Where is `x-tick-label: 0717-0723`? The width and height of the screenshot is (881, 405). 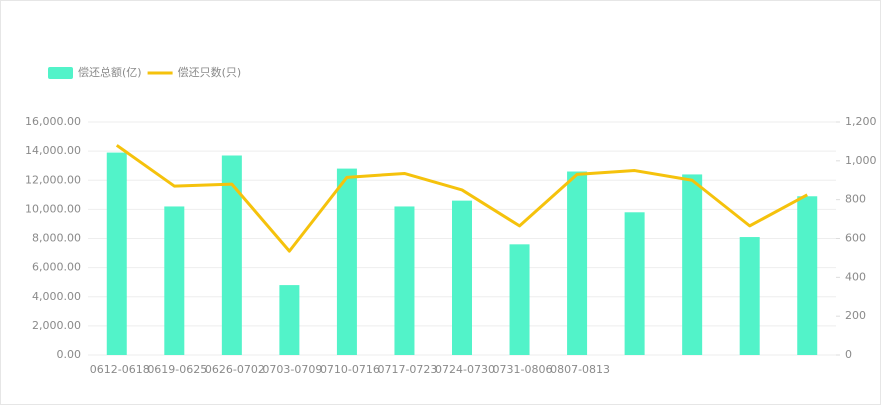 x-tick-label: 0717-0723 is located at coordinates (407, 369).